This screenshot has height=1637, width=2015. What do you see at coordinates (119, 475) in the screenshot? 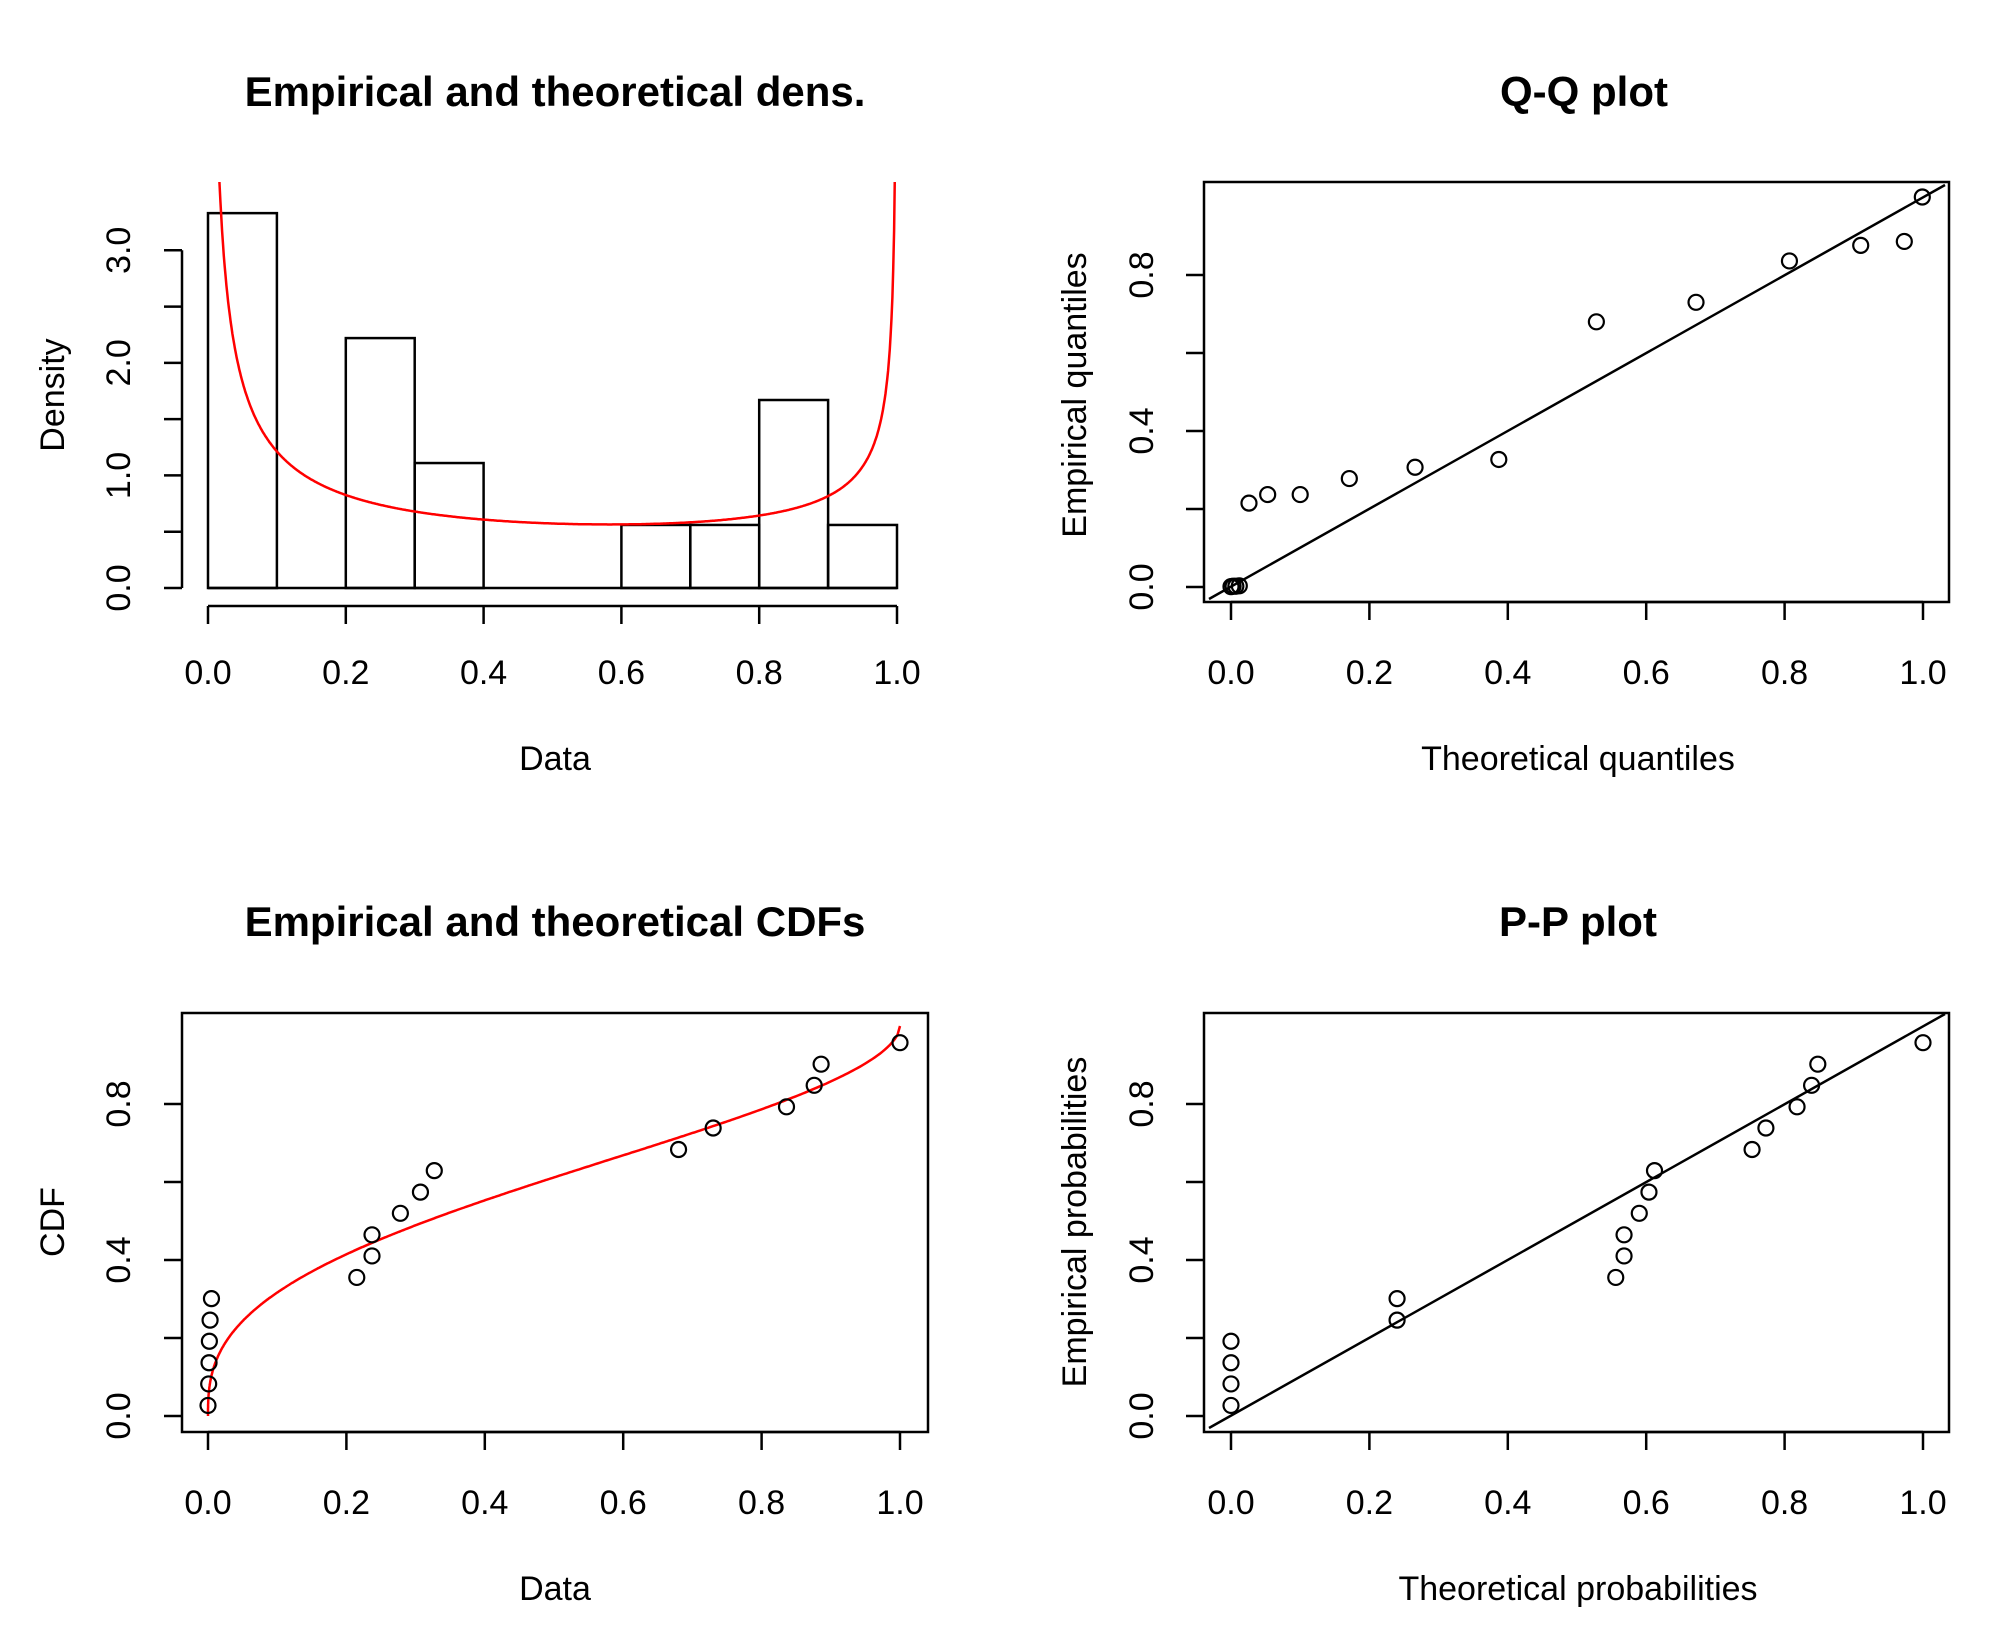
I see `y-tick-label: 1.0` at bounding box center [119, 475].